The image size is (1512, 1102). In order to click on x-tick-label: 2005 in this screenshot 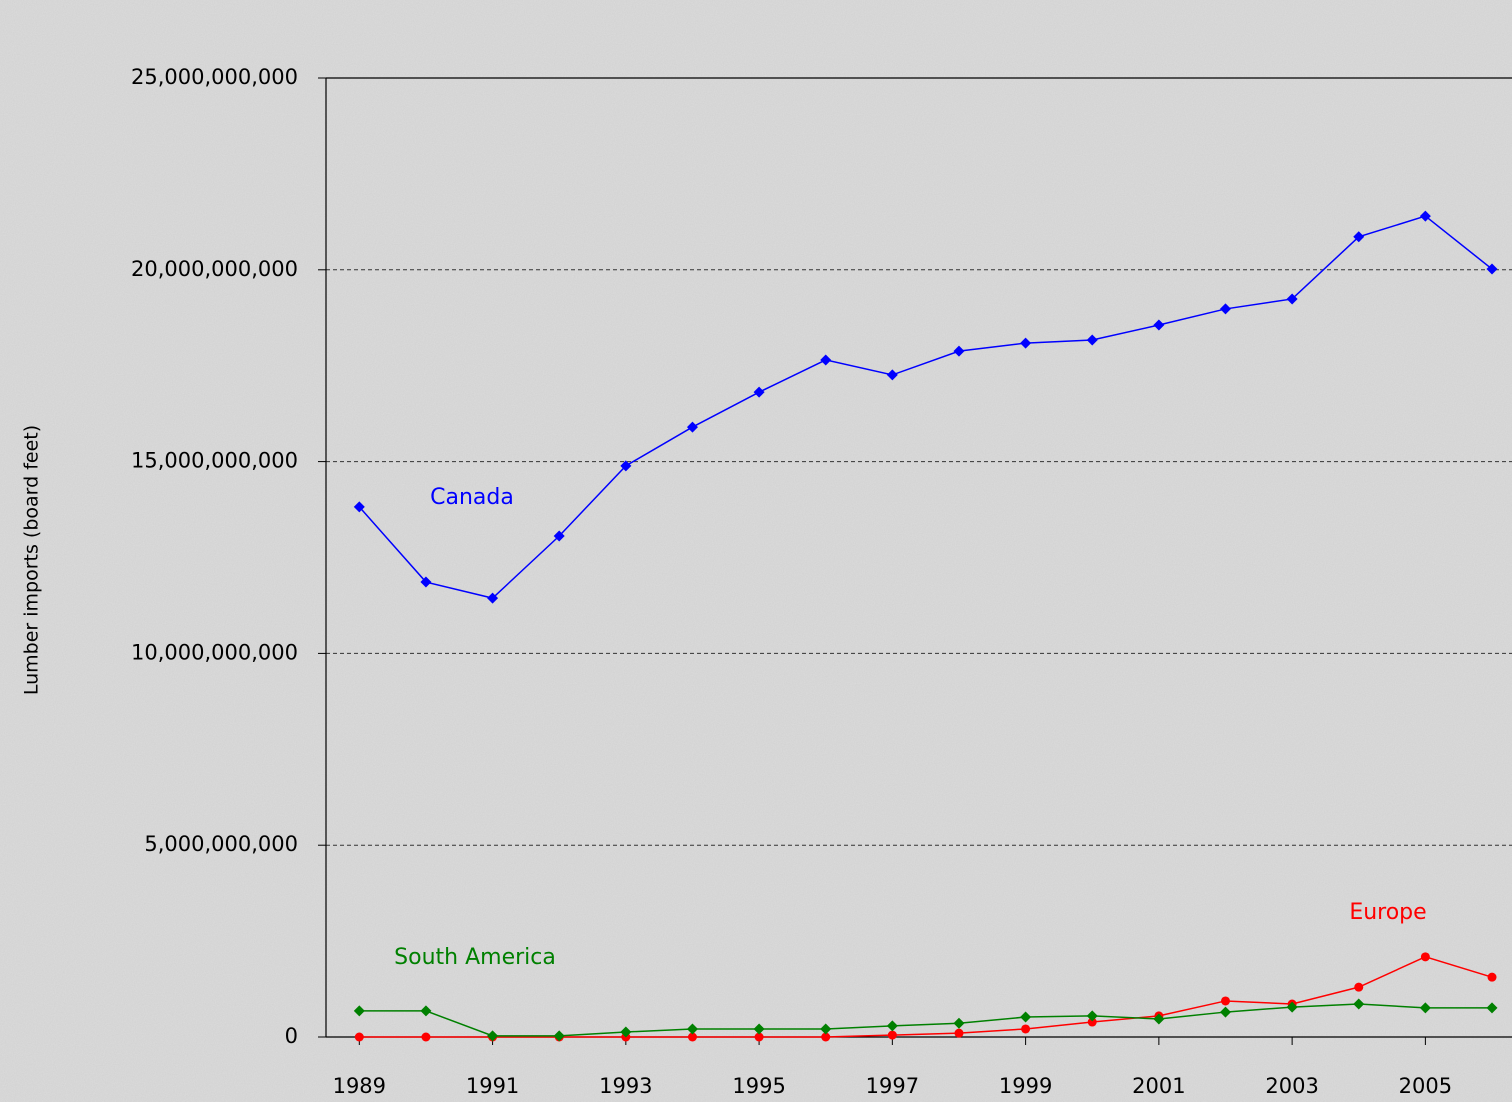, I will do `click(1425, 1086)`.